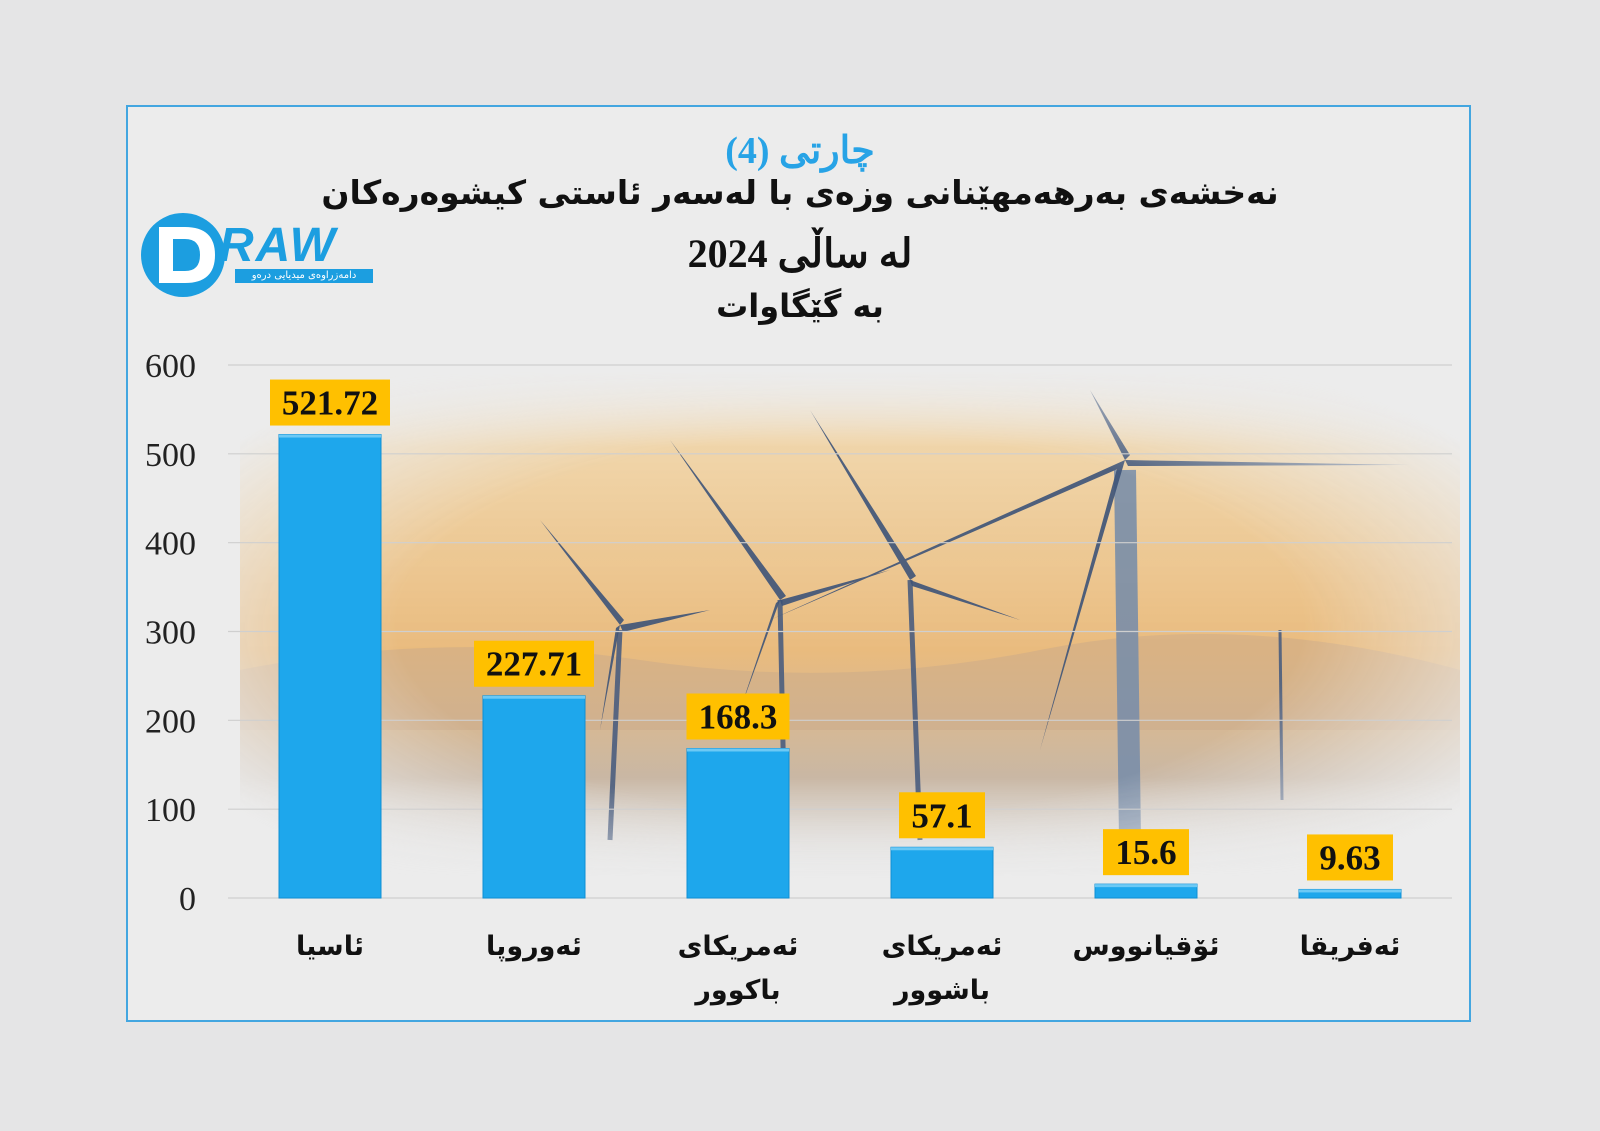 This screenshot has width=1600, height=1131. I want to click on data-label: 57.1, so click(941, 815).